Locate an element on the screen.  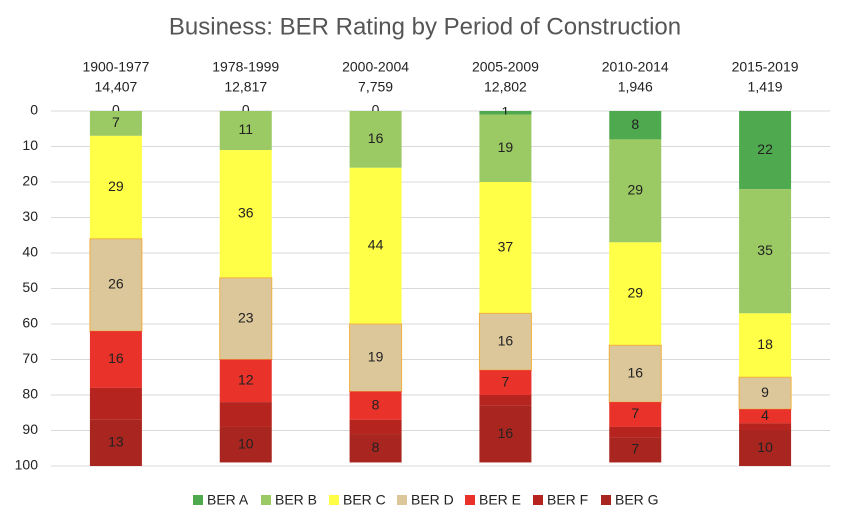
data-label: 1 is located at coordinates (506, 111).